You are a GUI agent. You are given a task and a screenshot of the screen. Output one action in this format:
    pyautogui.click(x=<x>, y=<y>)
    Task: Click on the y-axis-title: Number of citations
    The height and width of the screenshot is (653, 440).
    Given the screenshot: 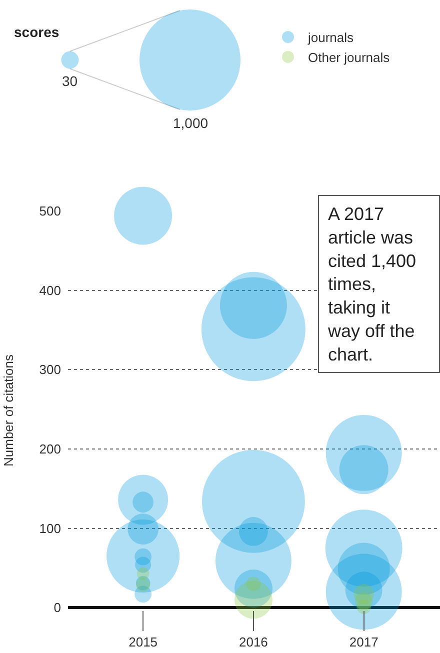 What is the action you would take?
    pyautogui.click(x=8, y=410)
    